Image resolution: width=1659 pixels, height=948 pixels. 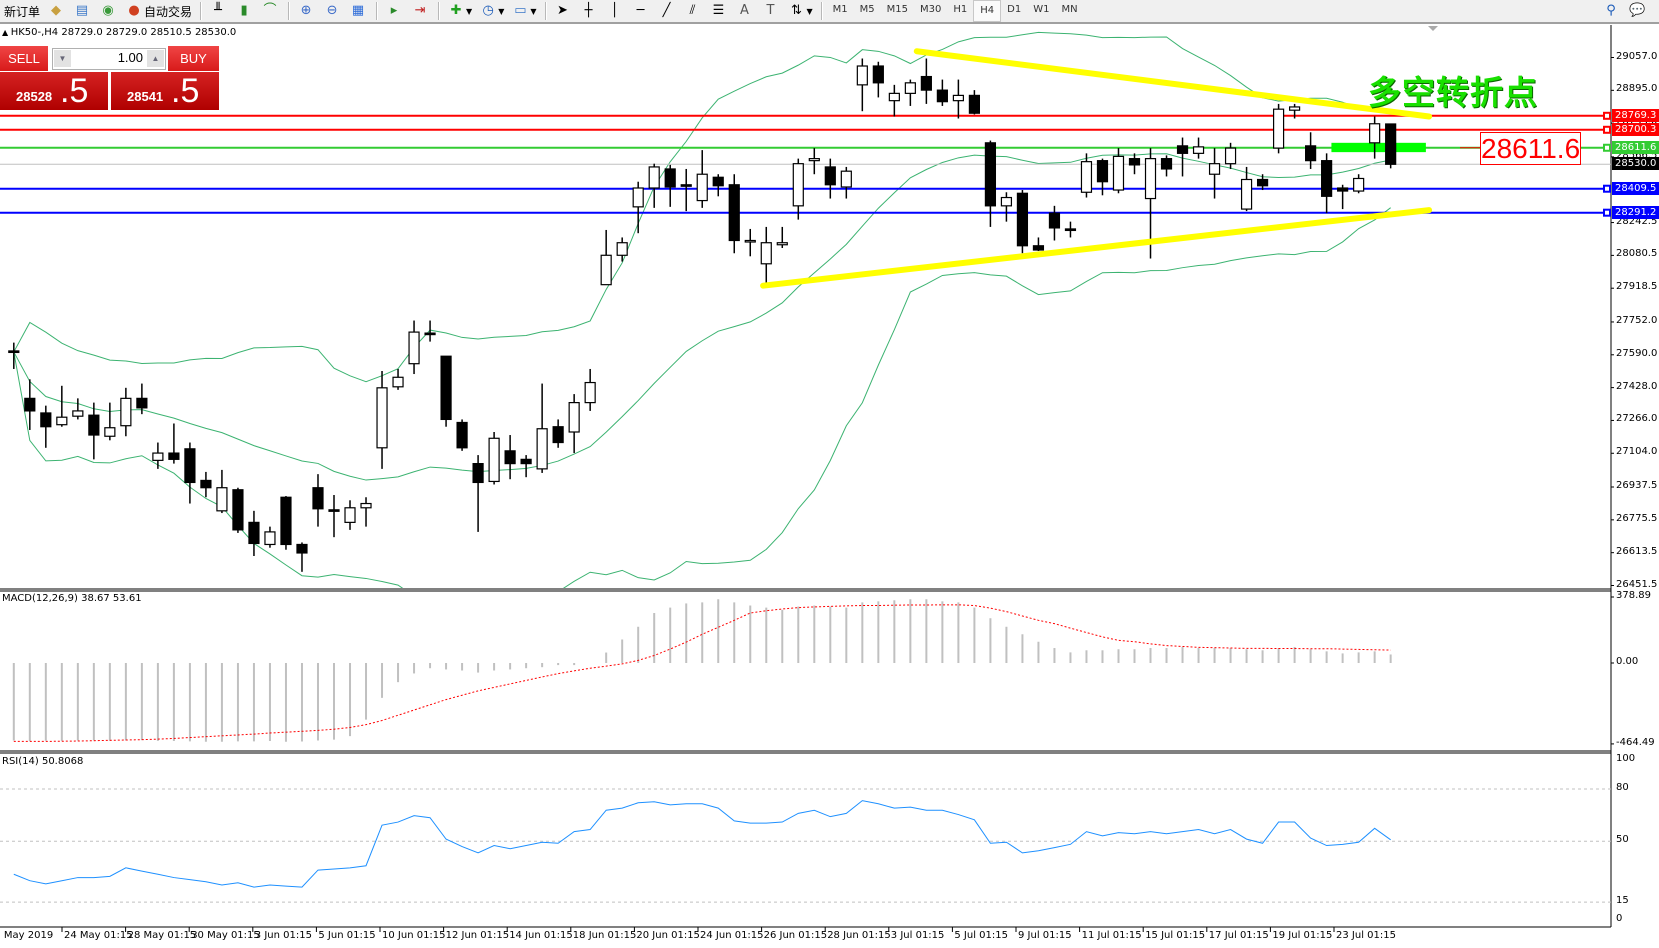 What do you see at coordinates (333, 11) in the screenshot?
I see `zoom-out-button: ⊖` at bounding box center [333, 11].